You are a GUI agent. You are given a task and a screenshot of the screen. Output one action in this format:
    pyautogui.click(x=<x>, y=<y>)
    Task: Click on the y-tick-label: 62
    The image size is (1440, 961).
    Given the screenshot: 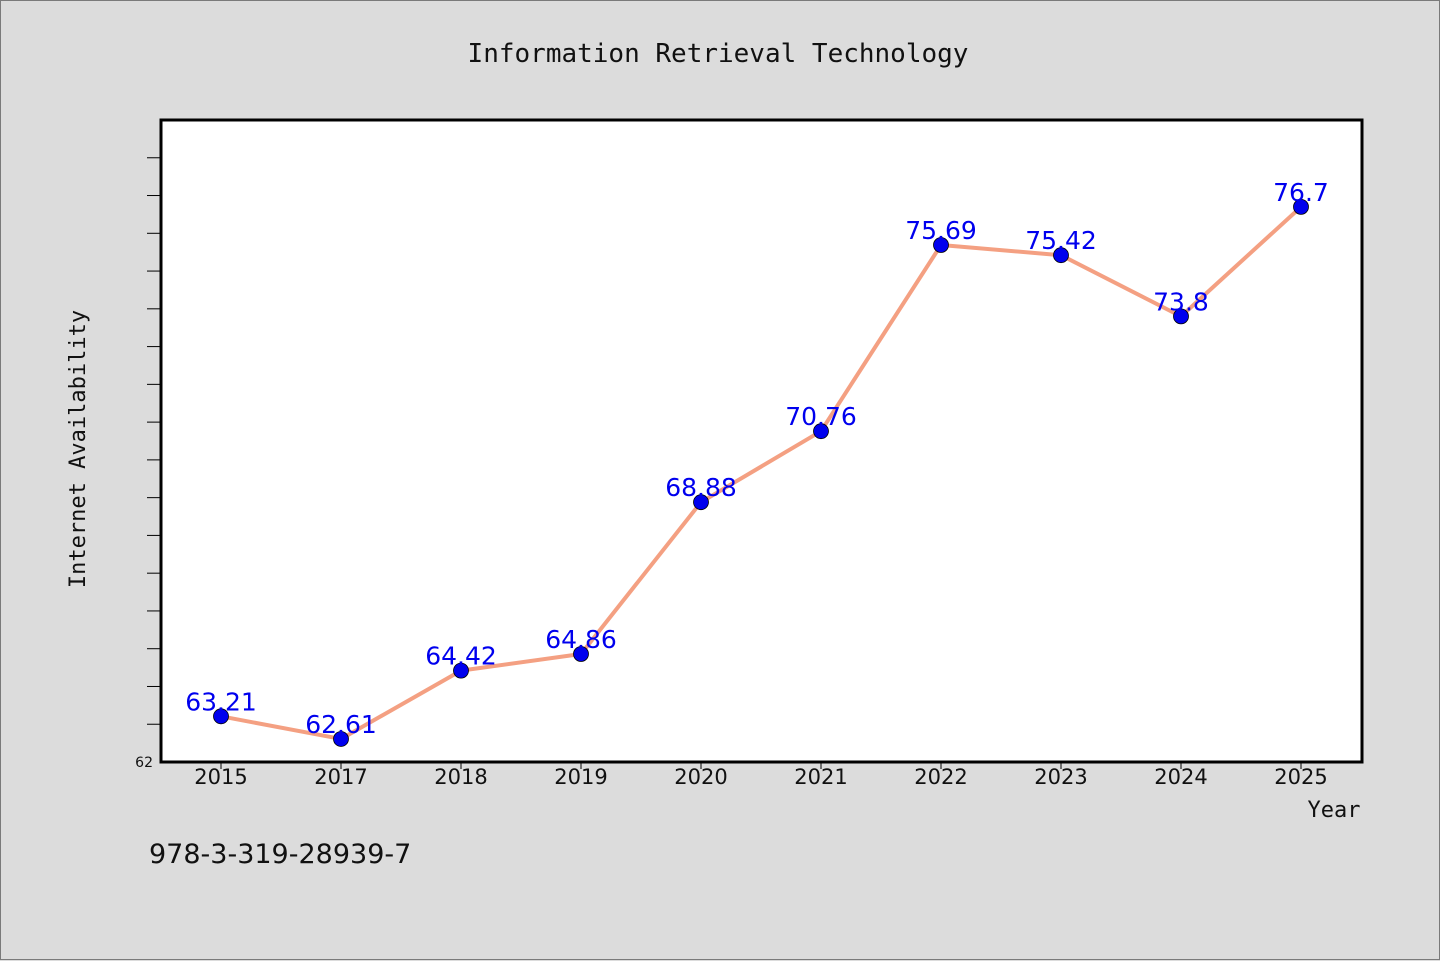 What is the action you would take?
    pyautogui.click(x=144, y=763)
    